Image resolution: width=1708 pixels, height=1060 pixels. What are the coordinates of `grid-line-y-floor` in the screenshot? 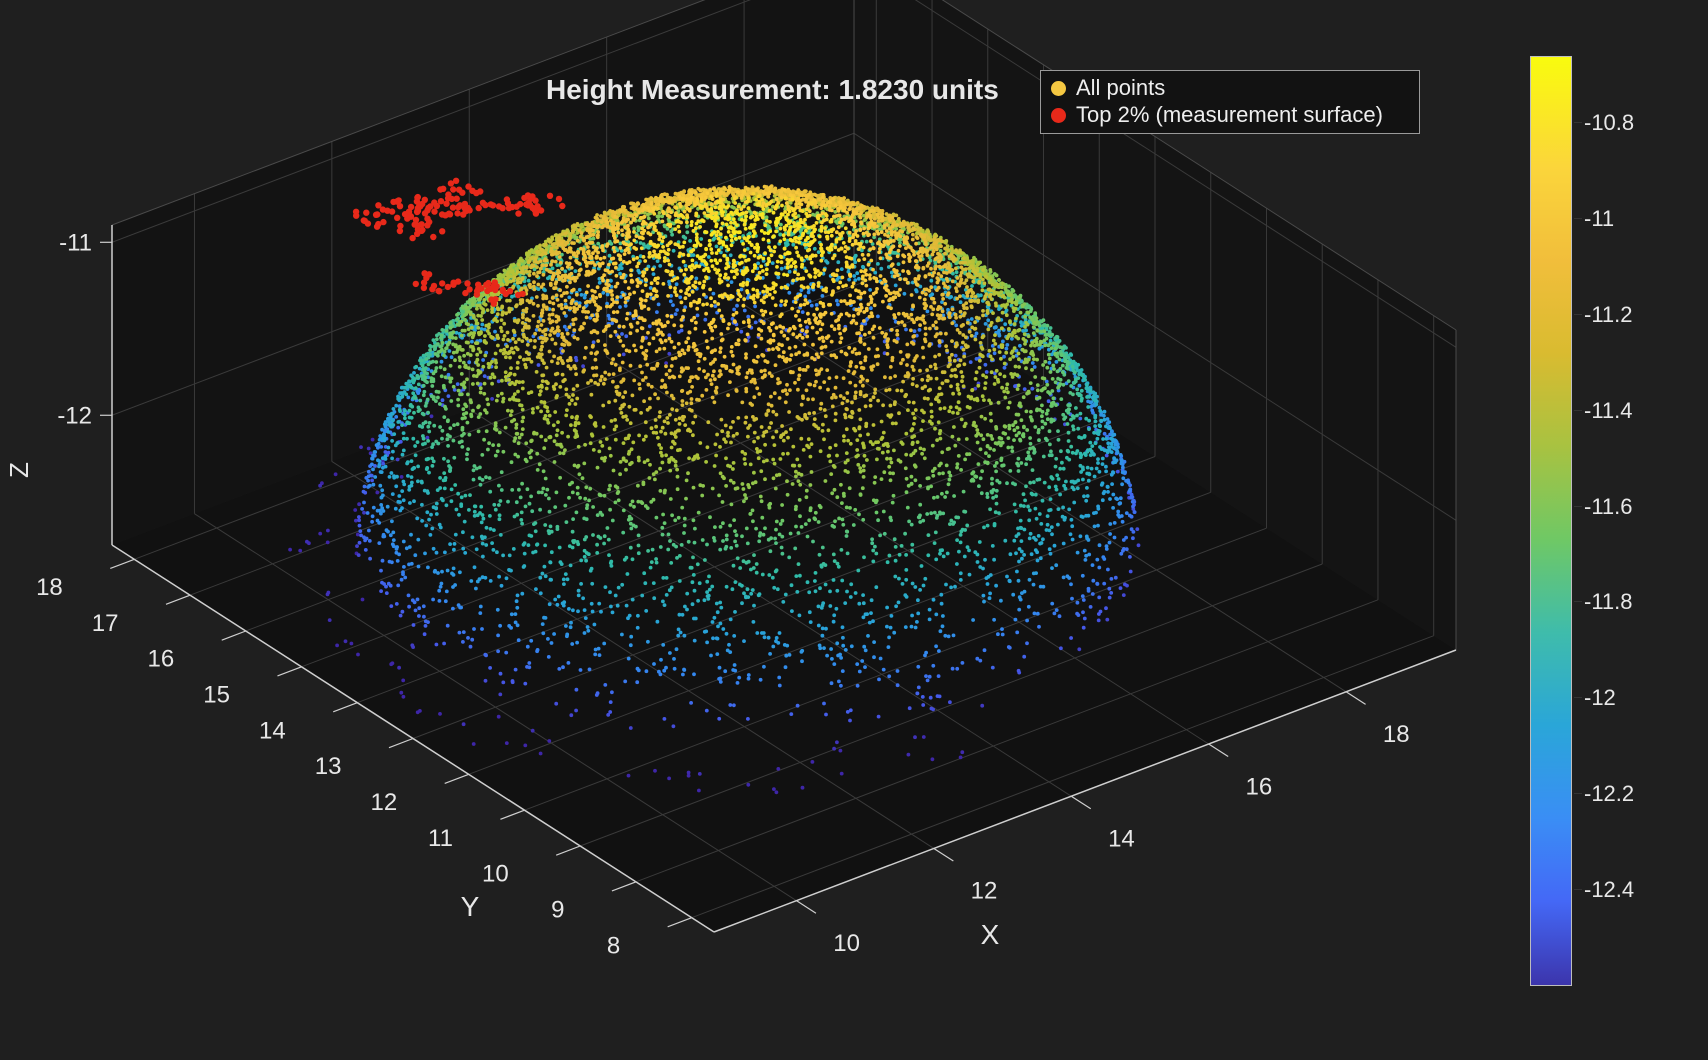 It's located at (728, 562).